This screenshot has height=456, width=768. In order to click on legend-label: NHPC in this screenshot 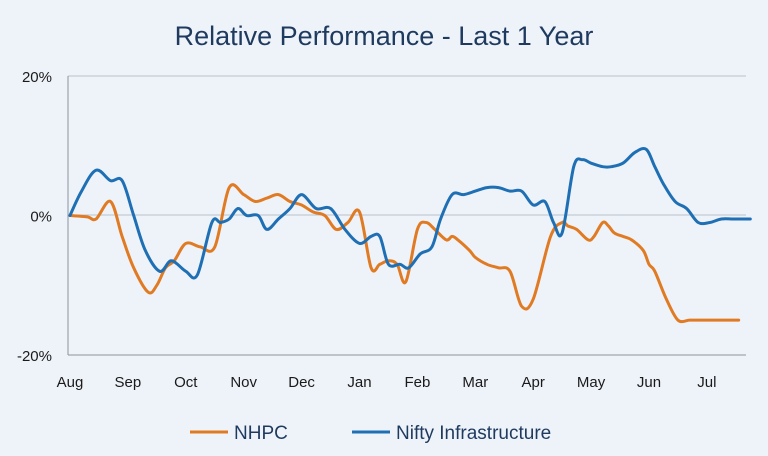, I will do `click(261, 433)`.